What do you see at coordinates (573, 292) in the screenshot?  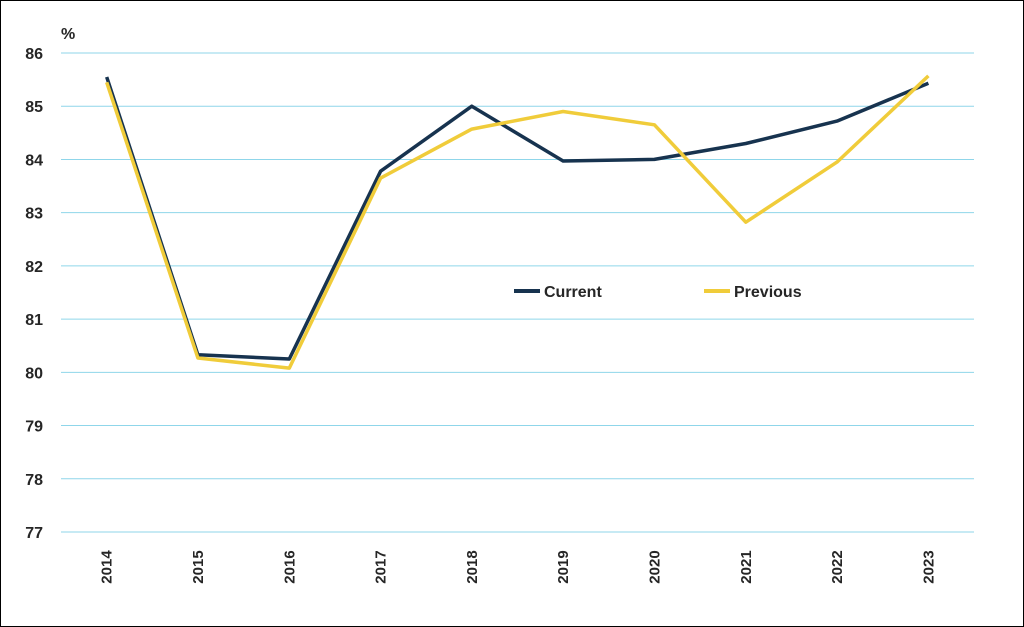 I see `legend-label-current: Current` at bounding box center [573, 292].